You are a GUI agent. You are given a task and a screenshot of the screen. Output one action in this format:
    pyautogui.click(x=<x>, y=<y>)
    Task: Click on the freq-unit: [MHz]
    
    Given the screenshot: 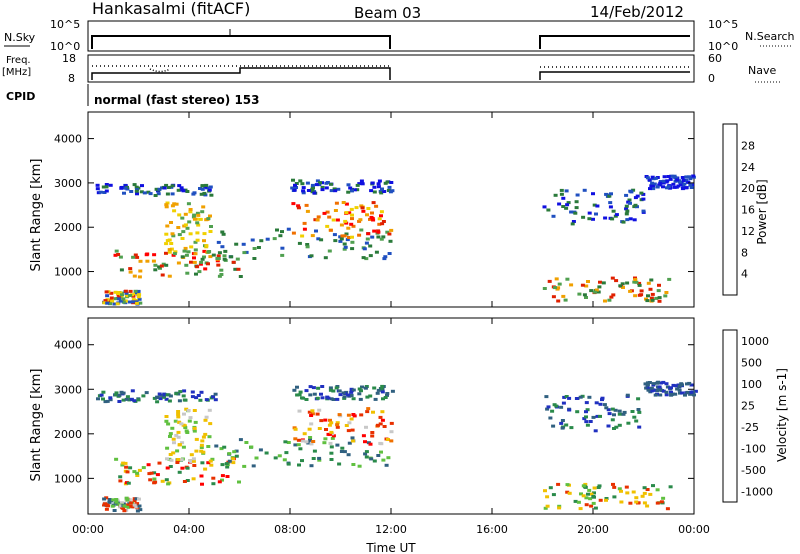 What is the action you would take?
    pyautogui.click(x=16, y=72)
    